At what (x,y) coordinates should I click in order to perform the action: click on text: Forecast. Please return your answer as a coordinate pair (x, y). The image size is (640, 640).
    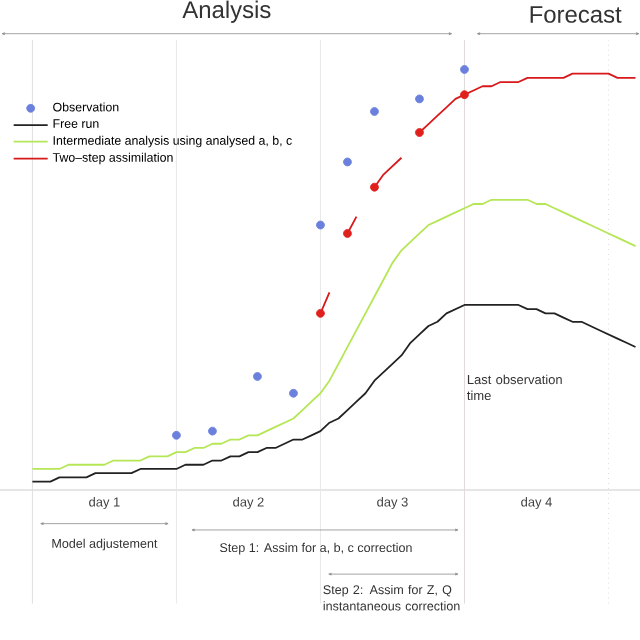
    Looking at the image, I should click on (576, 14).